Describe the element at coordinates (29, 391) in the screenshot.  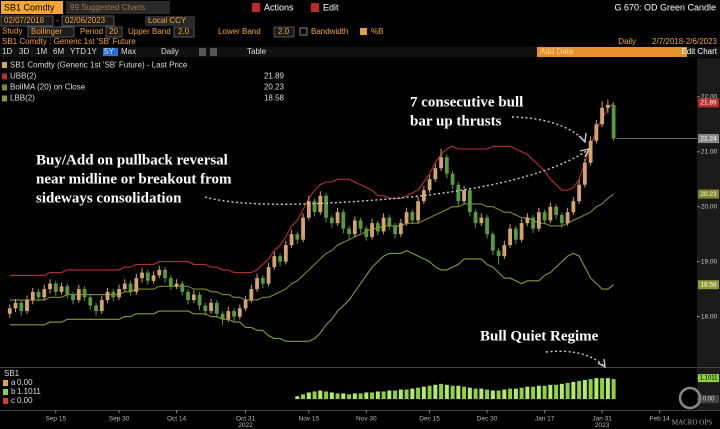
I see `osc-legend-value: 1.1011` at that location.